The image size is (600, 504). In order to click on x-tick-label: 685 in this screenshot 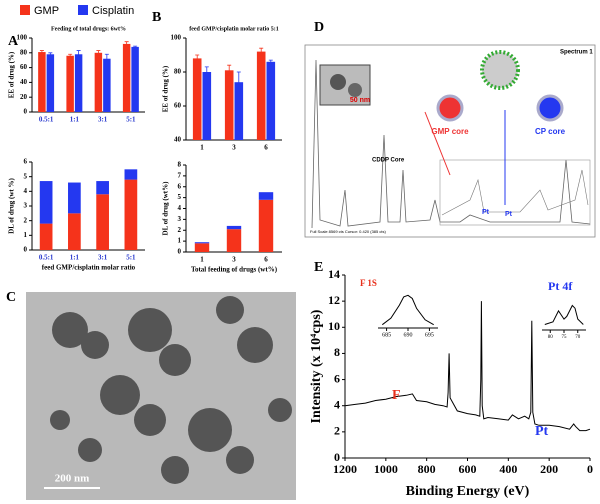, I will do `click(386, 335)`.